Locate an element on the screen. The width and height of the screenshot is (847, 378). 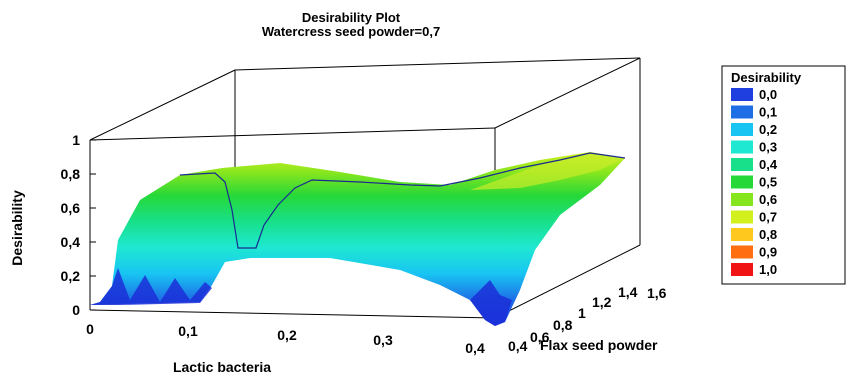
chart-subtitle: Watercress seed powder=0,7 is located at coordinates (351, 31).